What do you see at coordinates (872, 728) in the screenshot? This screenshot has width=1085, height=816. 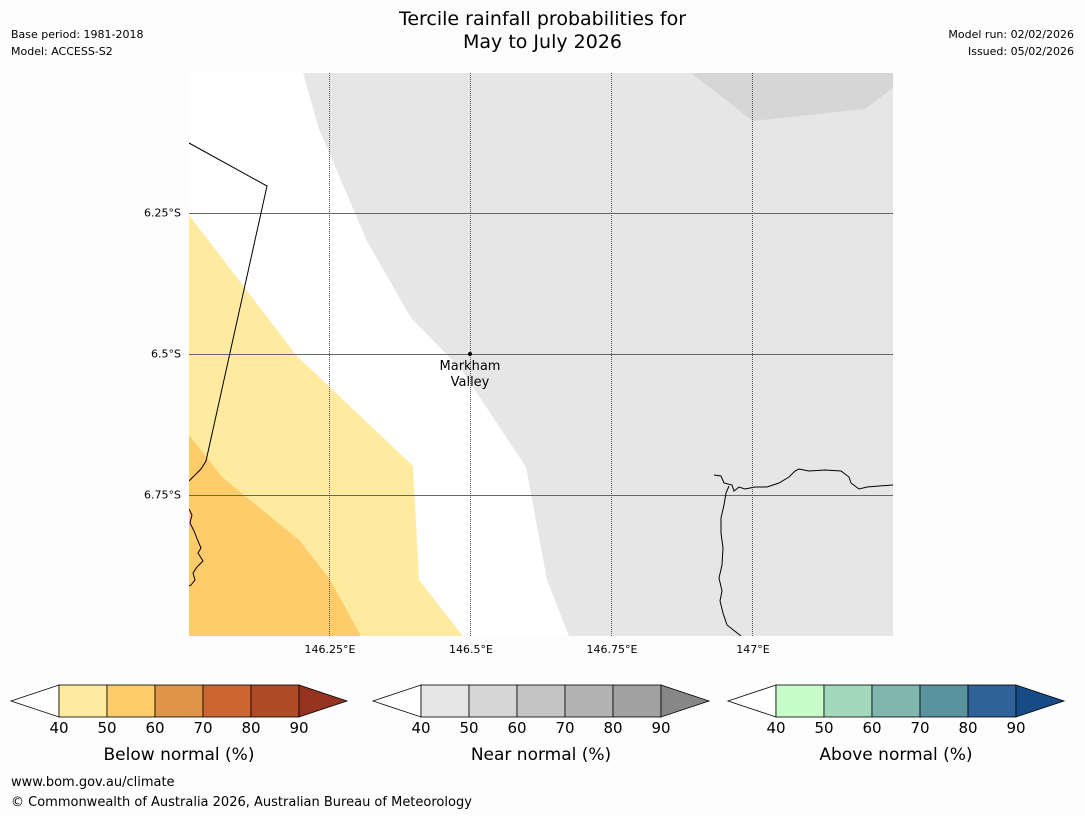 I see `cbar-above-tick: 60` at bounding box center [872, 728].